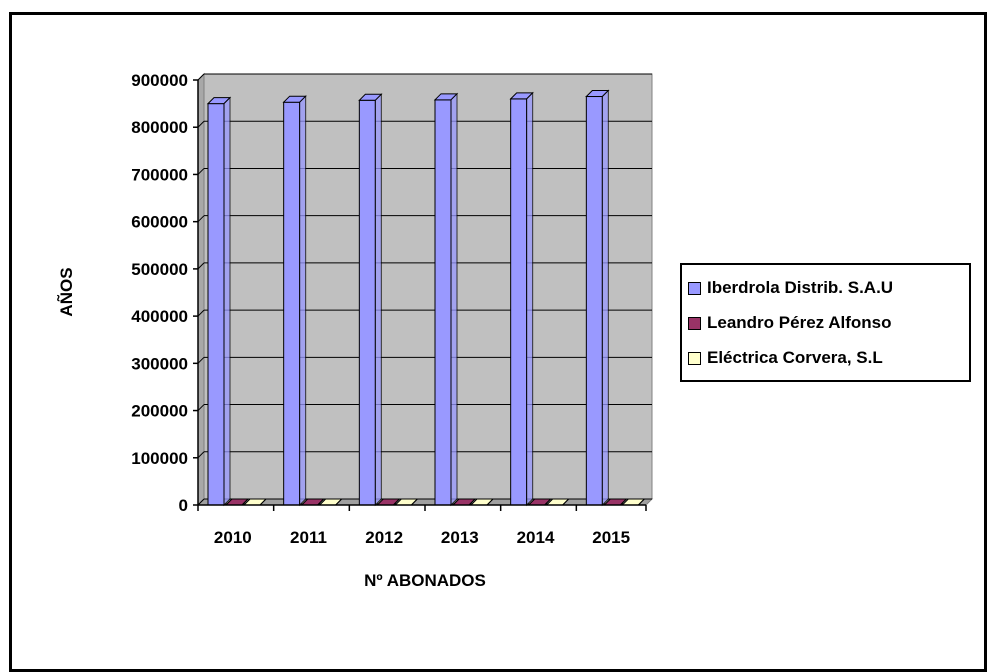 Image resolution: width=1003 pixels, height=672 pixels. I want to click on y-tick-label: 0, so click(183, 505).